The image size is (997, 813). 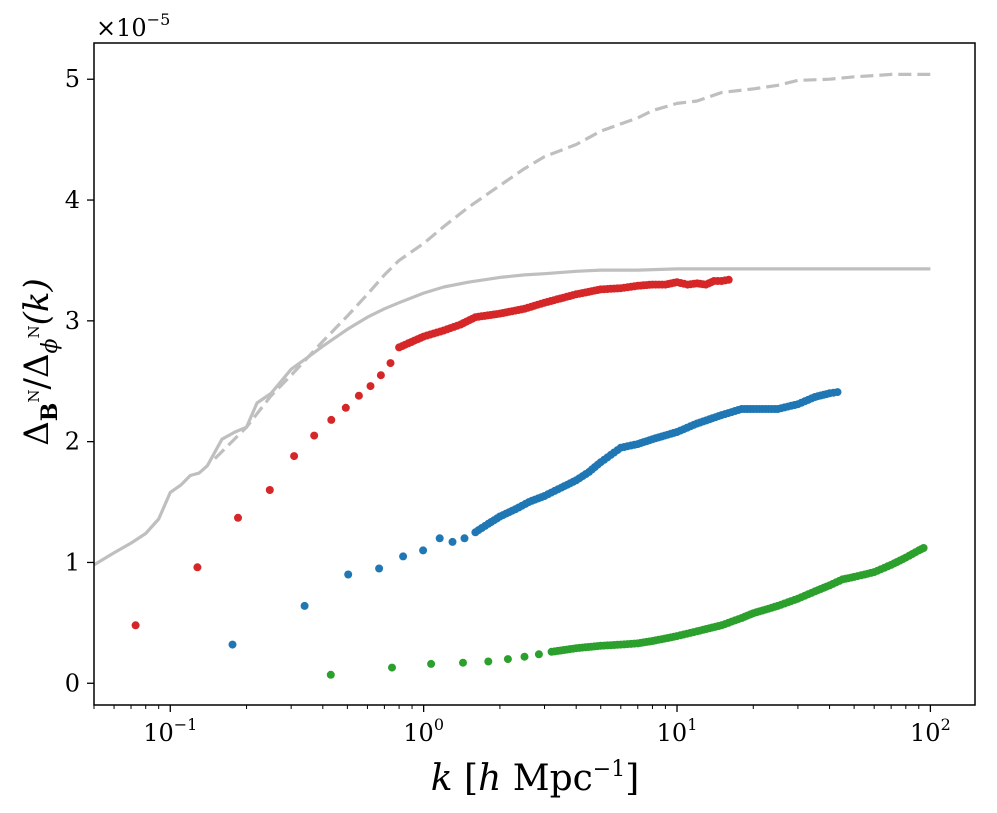 What do you see at coordinates (72, 200) in the screenshot?
I see `y-tick-label: 4` at bounding box center [72, 200].